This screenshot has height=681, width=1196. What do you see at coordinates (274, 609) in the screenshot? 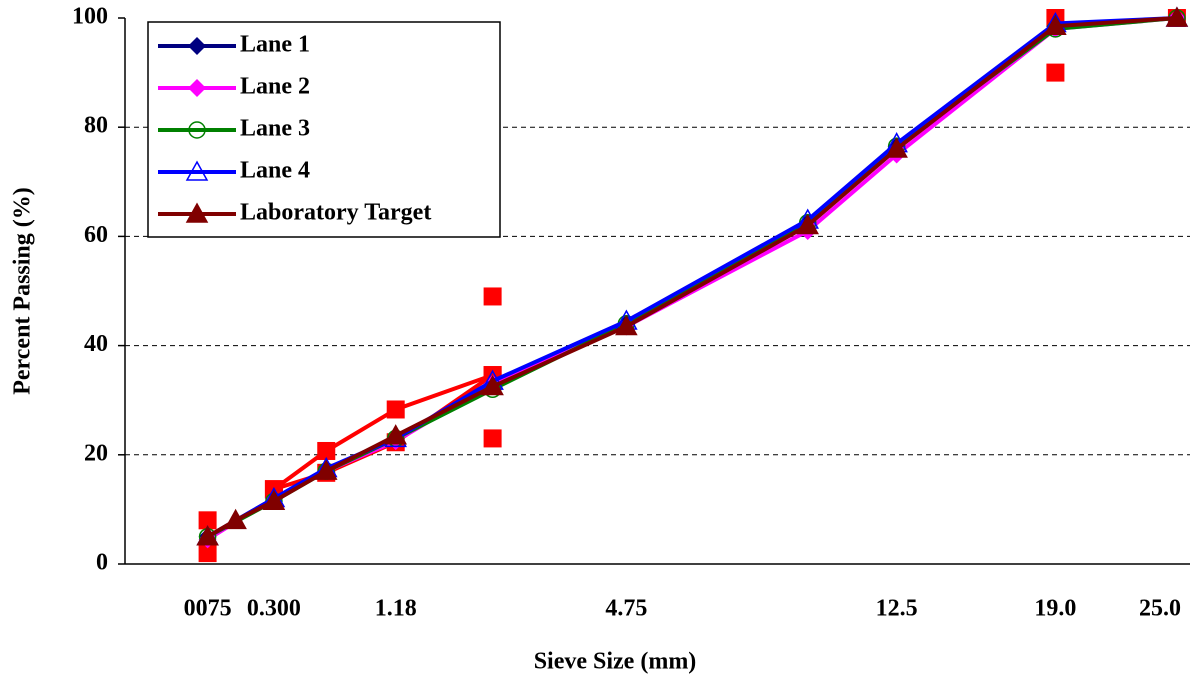
I see `x-tick-label: 0.300` at bounding box center [274, 609].